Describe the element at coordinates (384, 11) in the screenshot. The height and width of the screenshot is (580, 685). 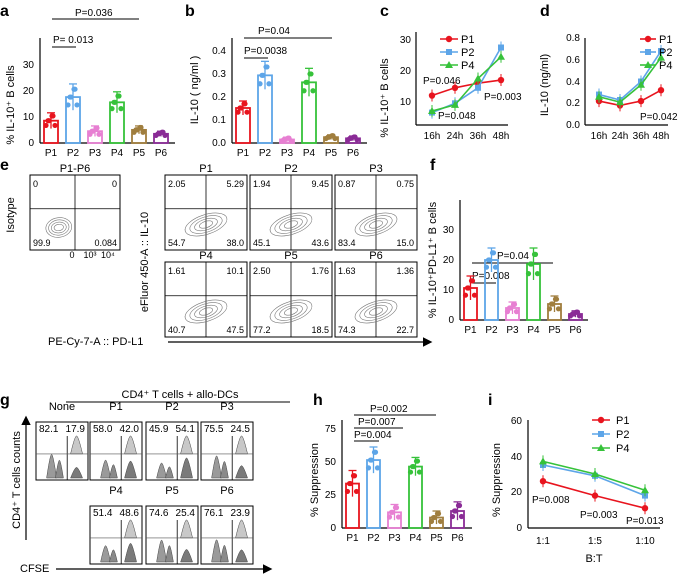
I see `panel-label-c: c` at that location.